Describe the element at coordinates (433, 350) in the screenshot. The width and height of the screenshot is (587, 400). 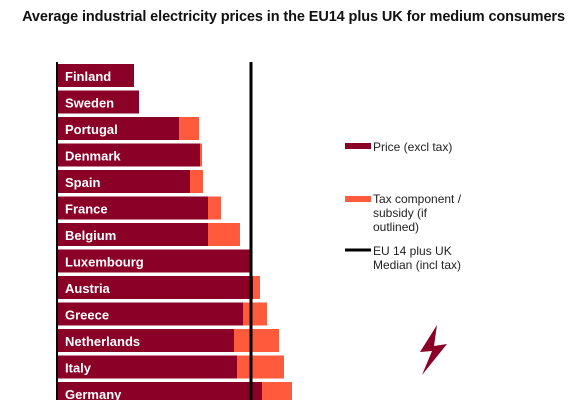
I see `lightning-bolt-icon` at that location.